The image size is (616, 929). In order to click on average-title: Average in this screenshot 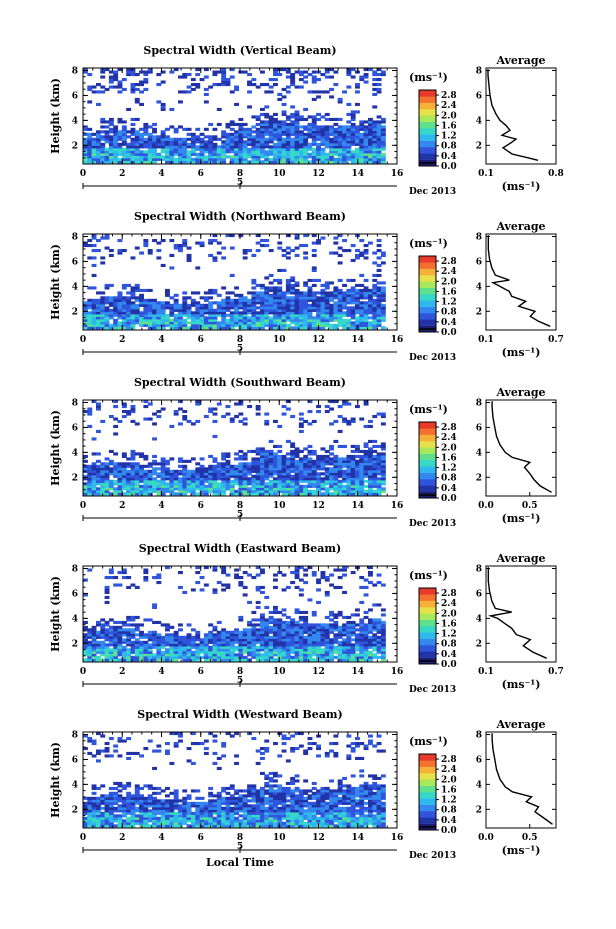, I will do `click(520, 392)`.